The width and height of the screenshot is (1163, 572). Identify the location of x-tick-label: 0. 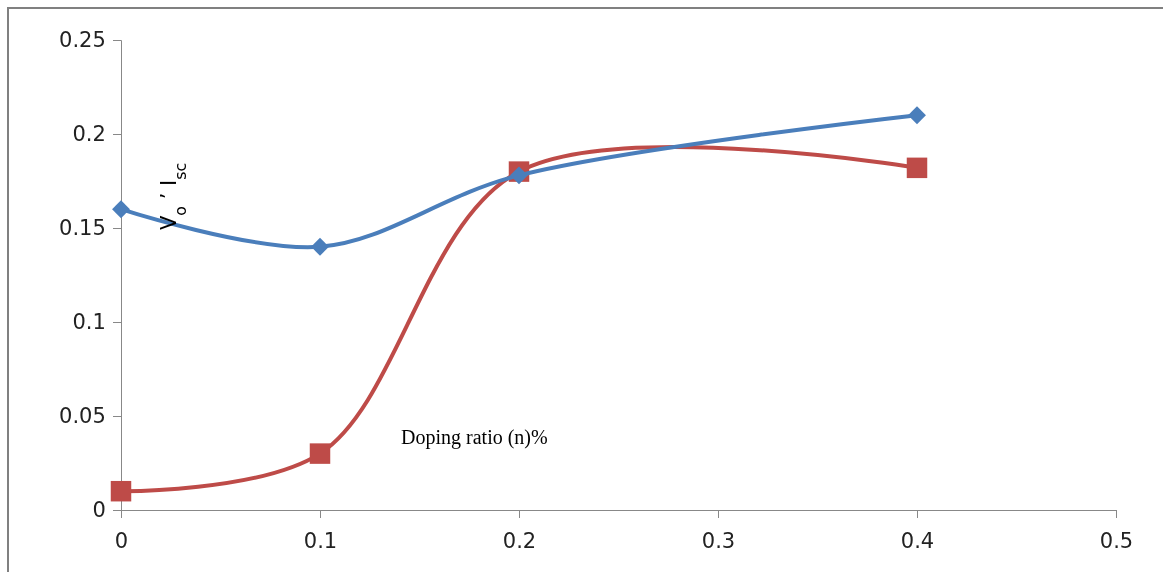
(121, 541).